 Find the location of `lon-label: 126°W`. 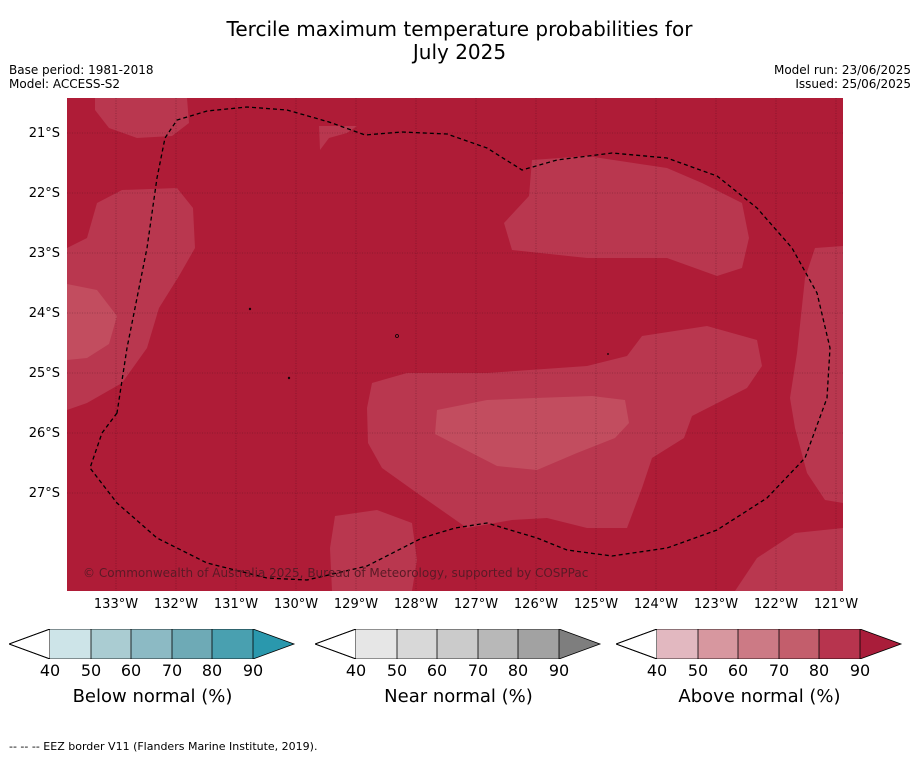

lon-label: 126°W is located at coordinates (536, 604).